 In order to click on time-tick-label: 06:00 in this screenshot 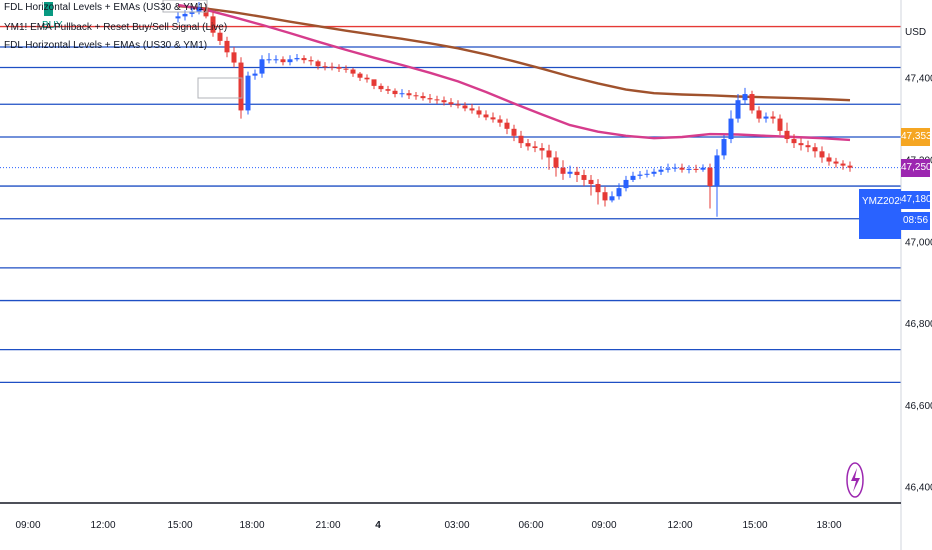, I will do `click(530, 525)`.